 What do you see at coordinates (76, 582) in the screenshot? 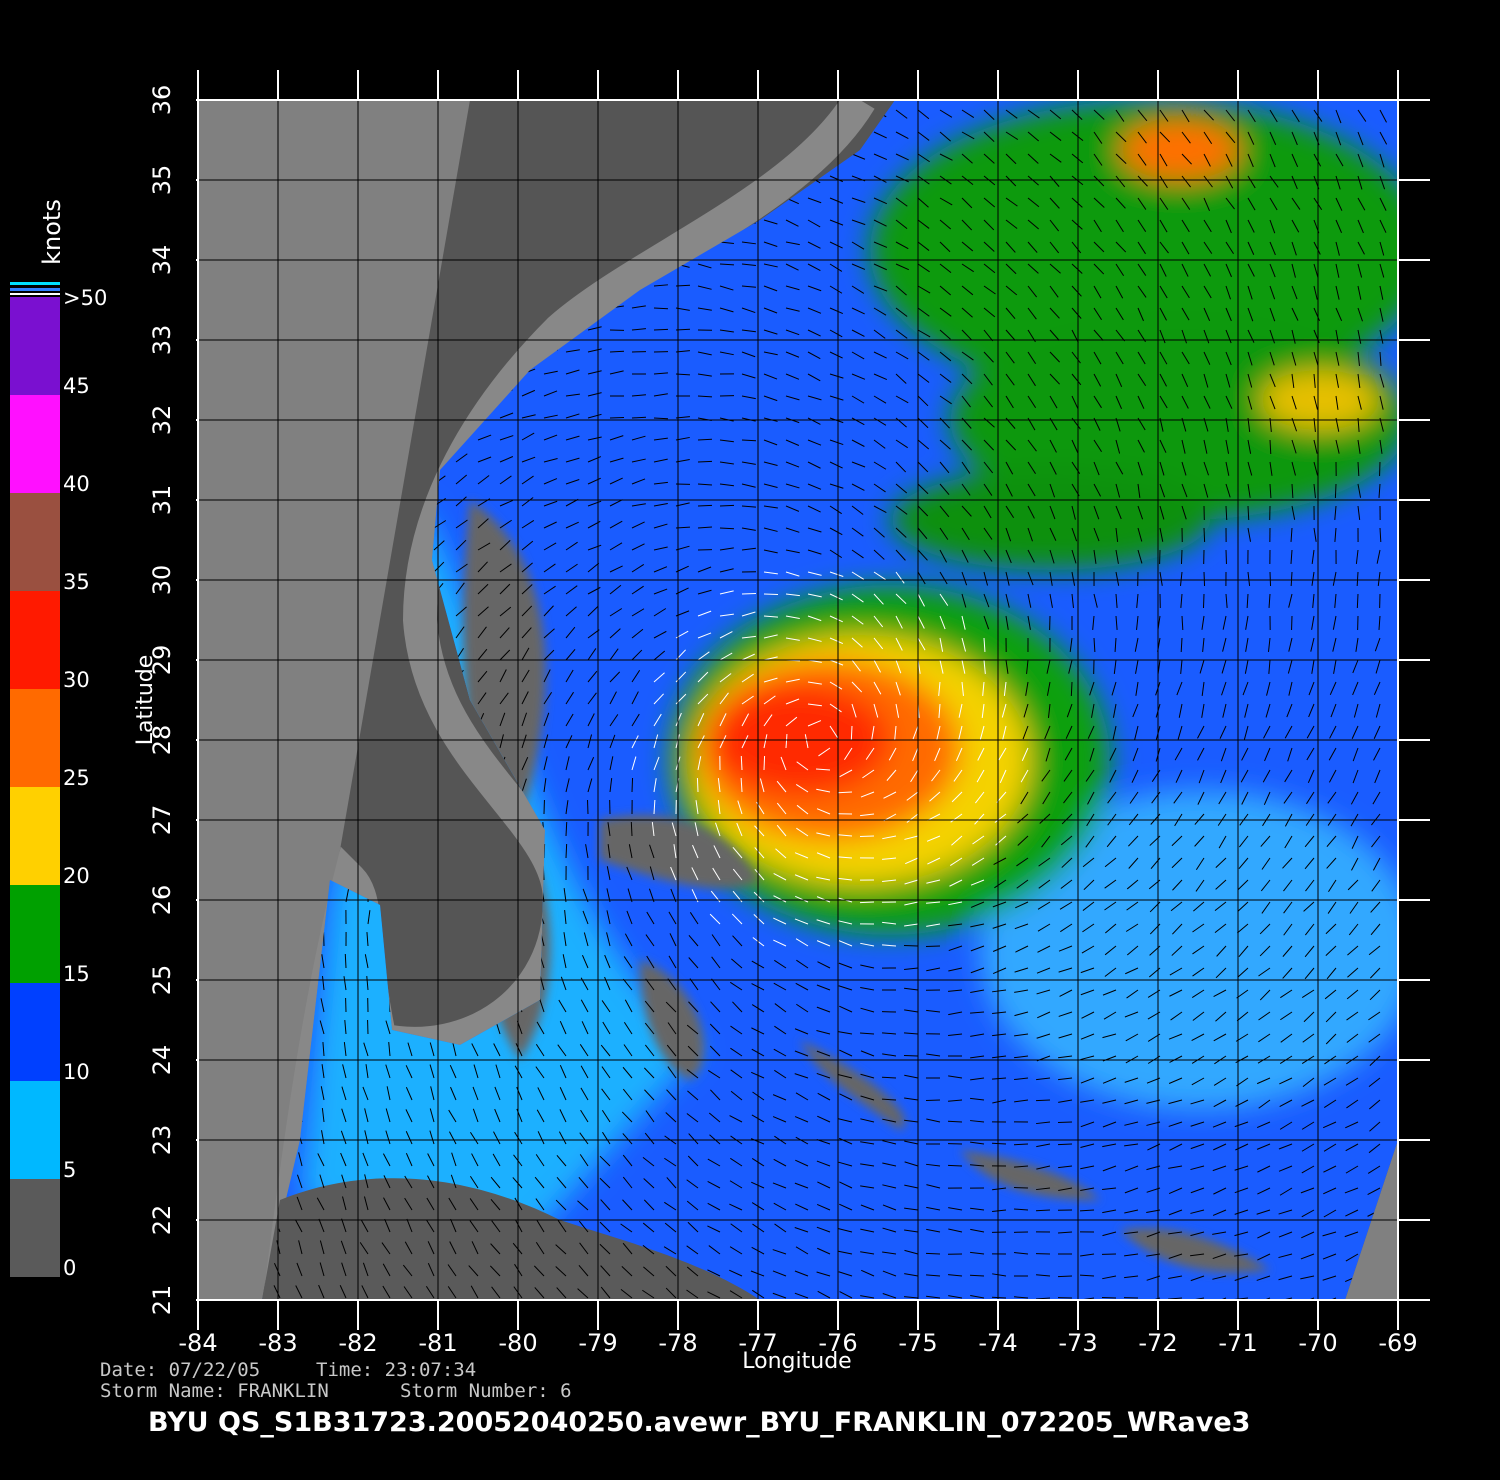
I see `colorbar-tick-label: 35` at bounding box center [76, 582].